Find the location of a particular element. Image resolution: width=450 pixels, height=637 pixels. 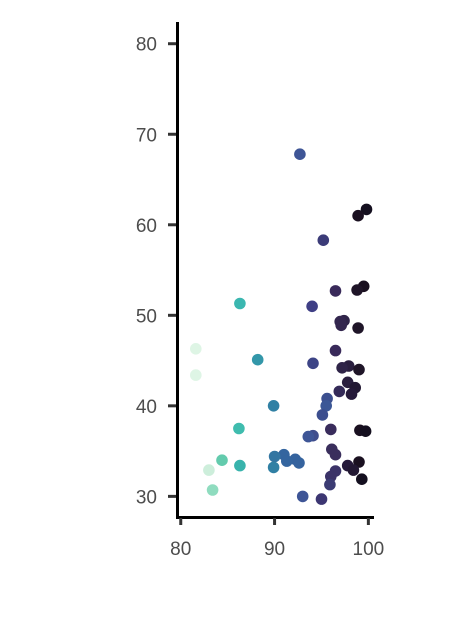

y-ticks: 30 40 50 60 70 80 is located at coordinates (156, 271).